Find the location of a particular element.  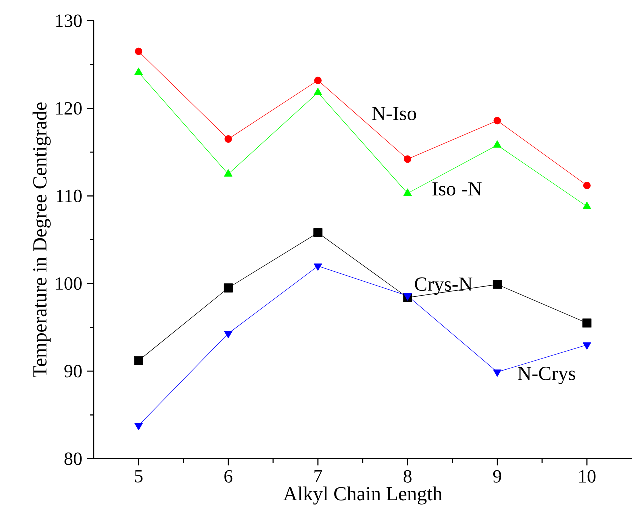

y-axis-title: Temperature in Degree Centigrade is located at coordinates (41, 240).